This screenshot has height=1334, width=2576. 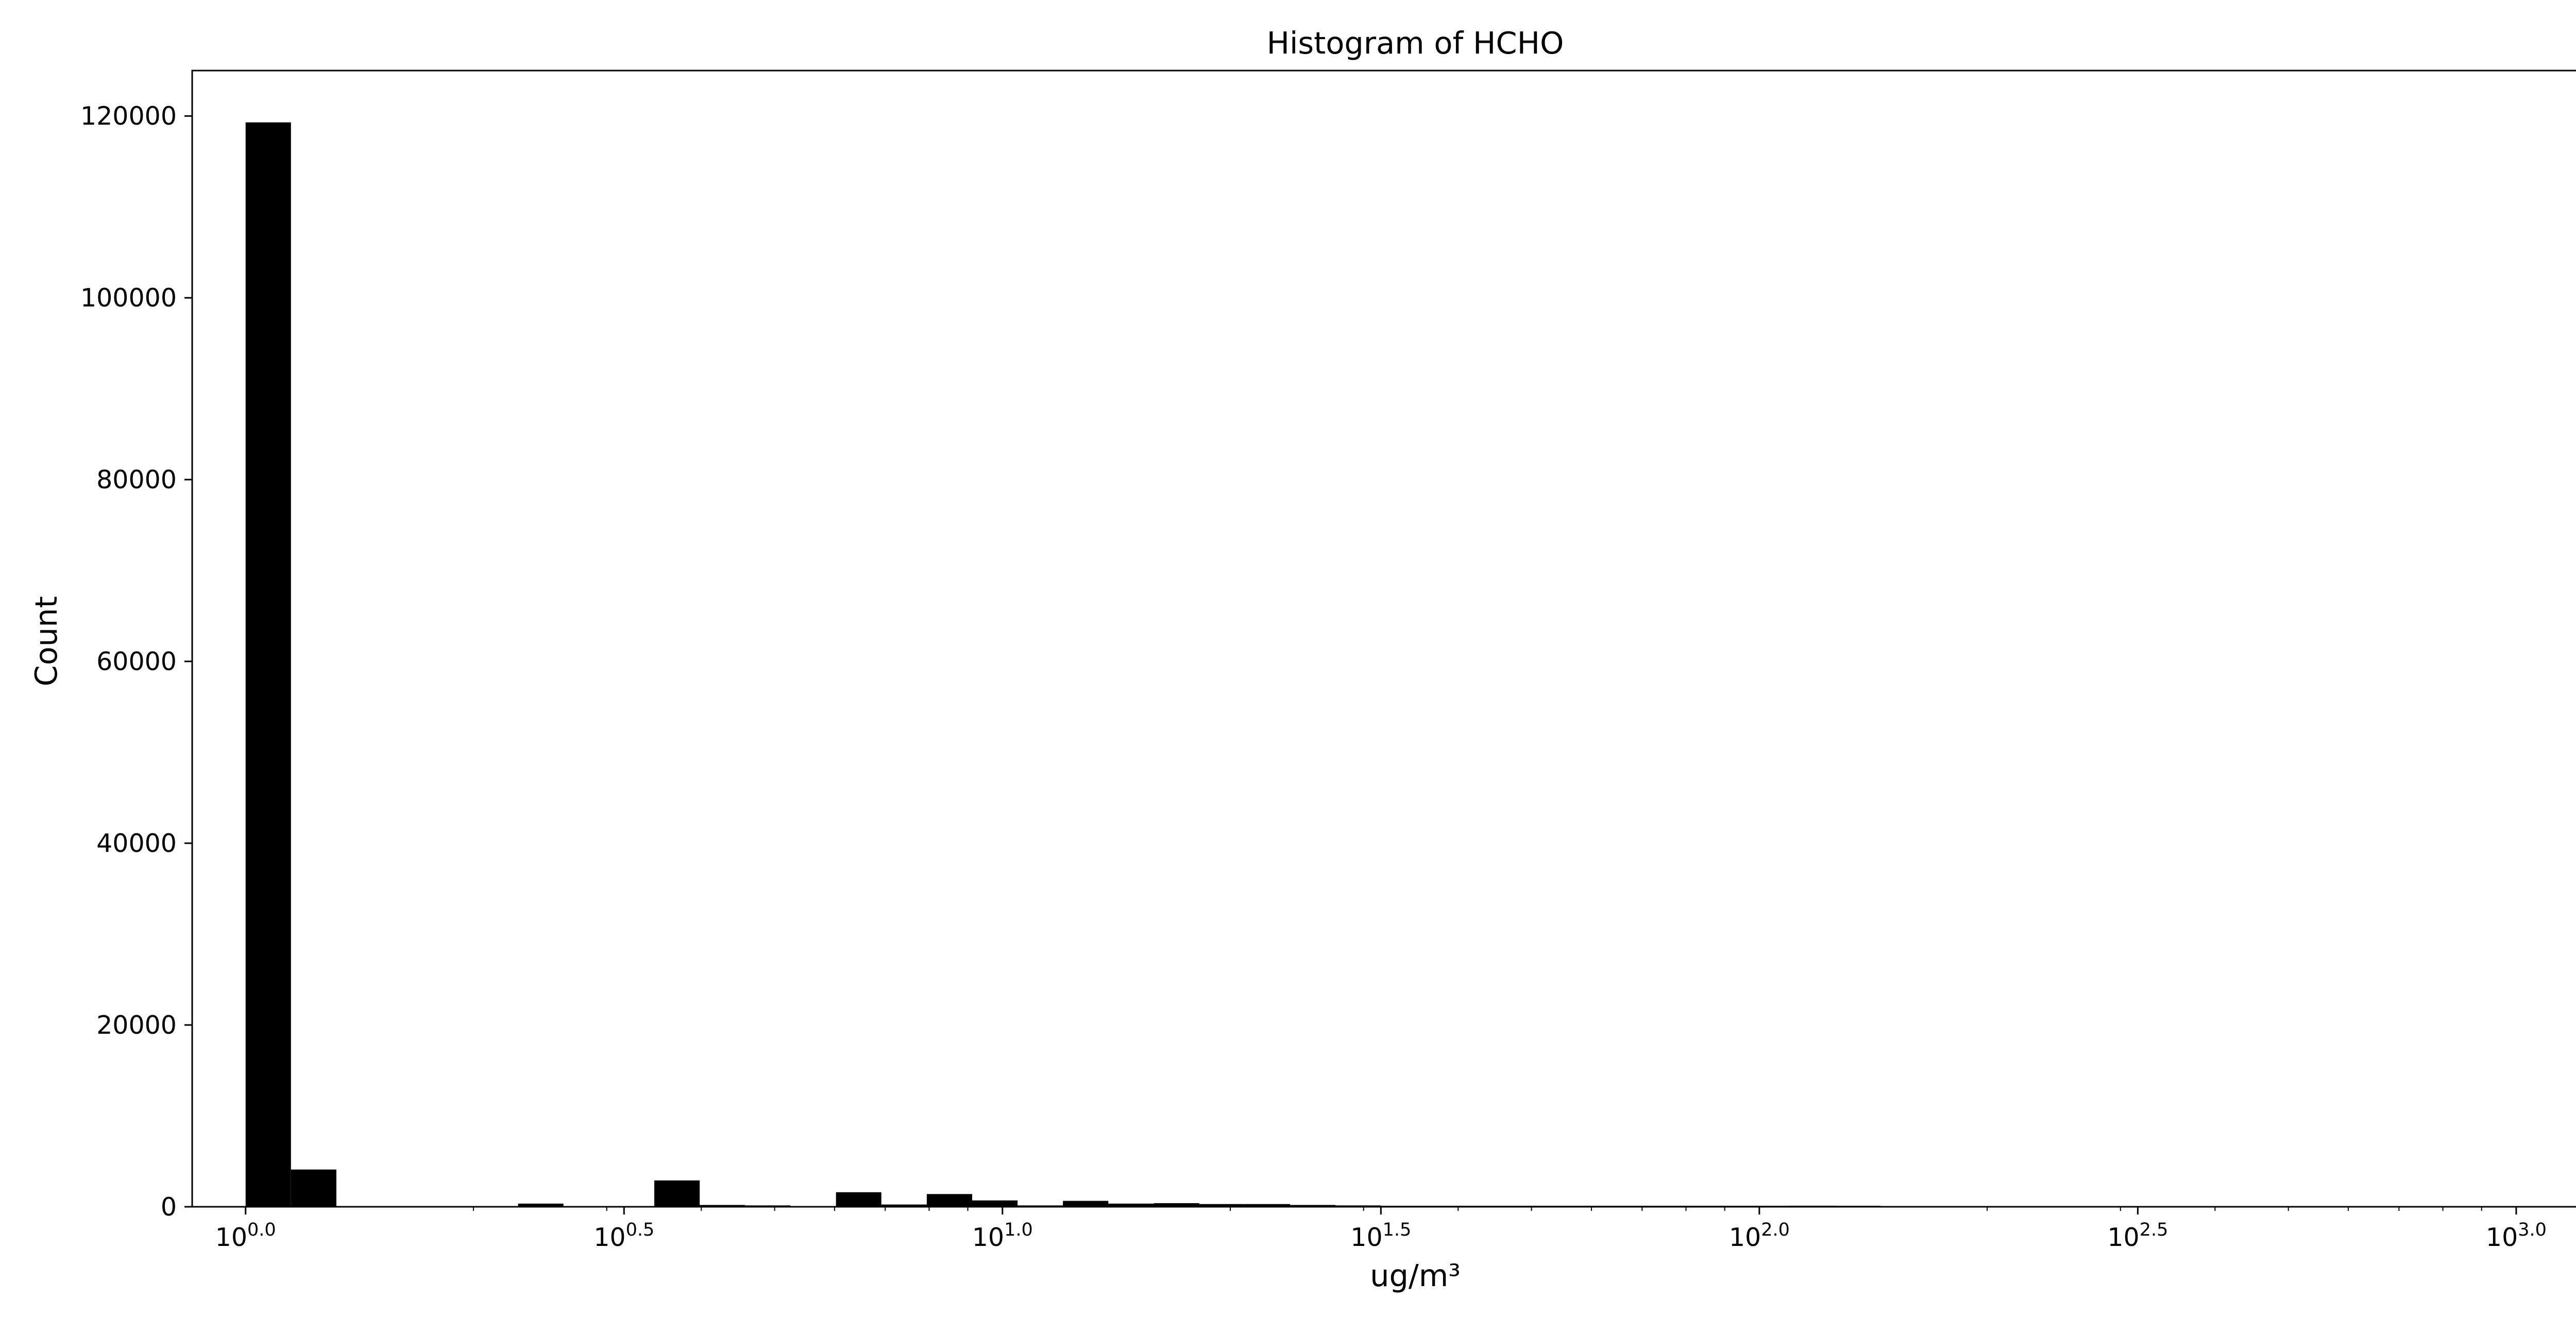 I want to click on x-tick-label: 100.5, so click(x=624, y=1236).